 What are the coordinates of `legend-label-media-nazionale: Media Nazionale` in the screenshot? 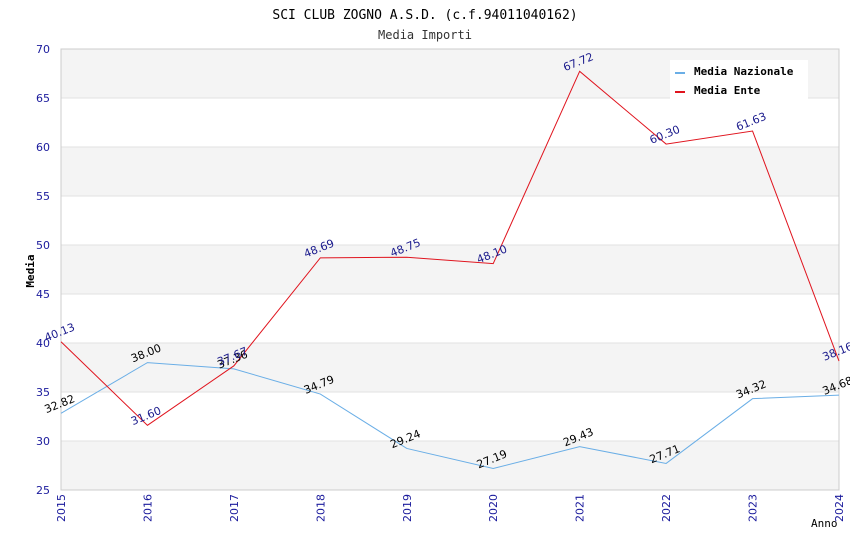 It's located at (744, 71).